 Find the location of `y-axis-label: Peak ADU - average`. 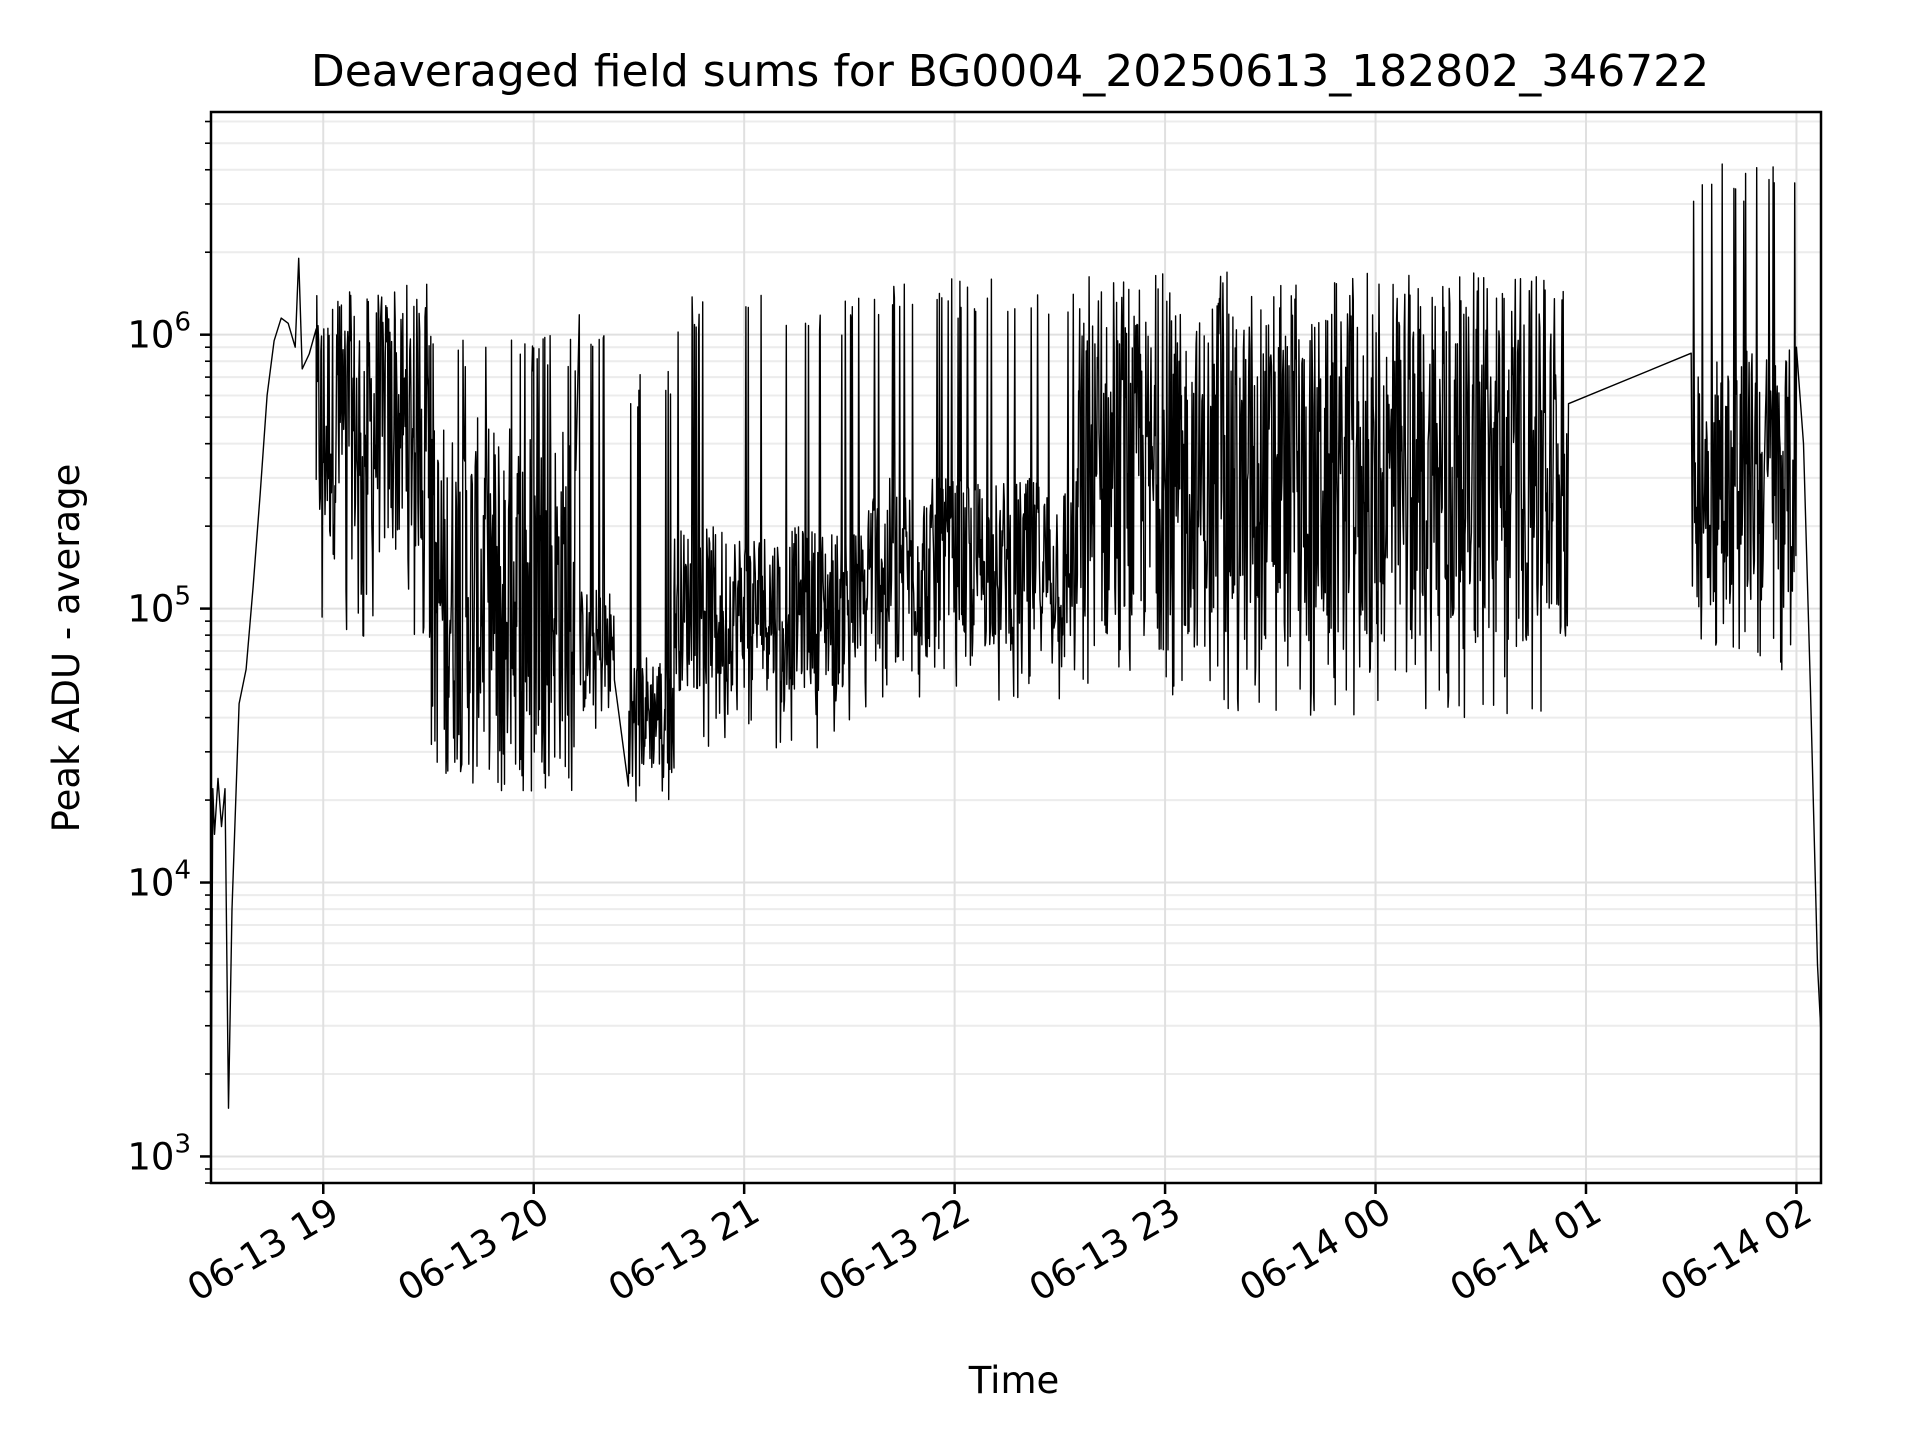

y-axis-label: Peak ADU - average is located at coordinates (66, 648).